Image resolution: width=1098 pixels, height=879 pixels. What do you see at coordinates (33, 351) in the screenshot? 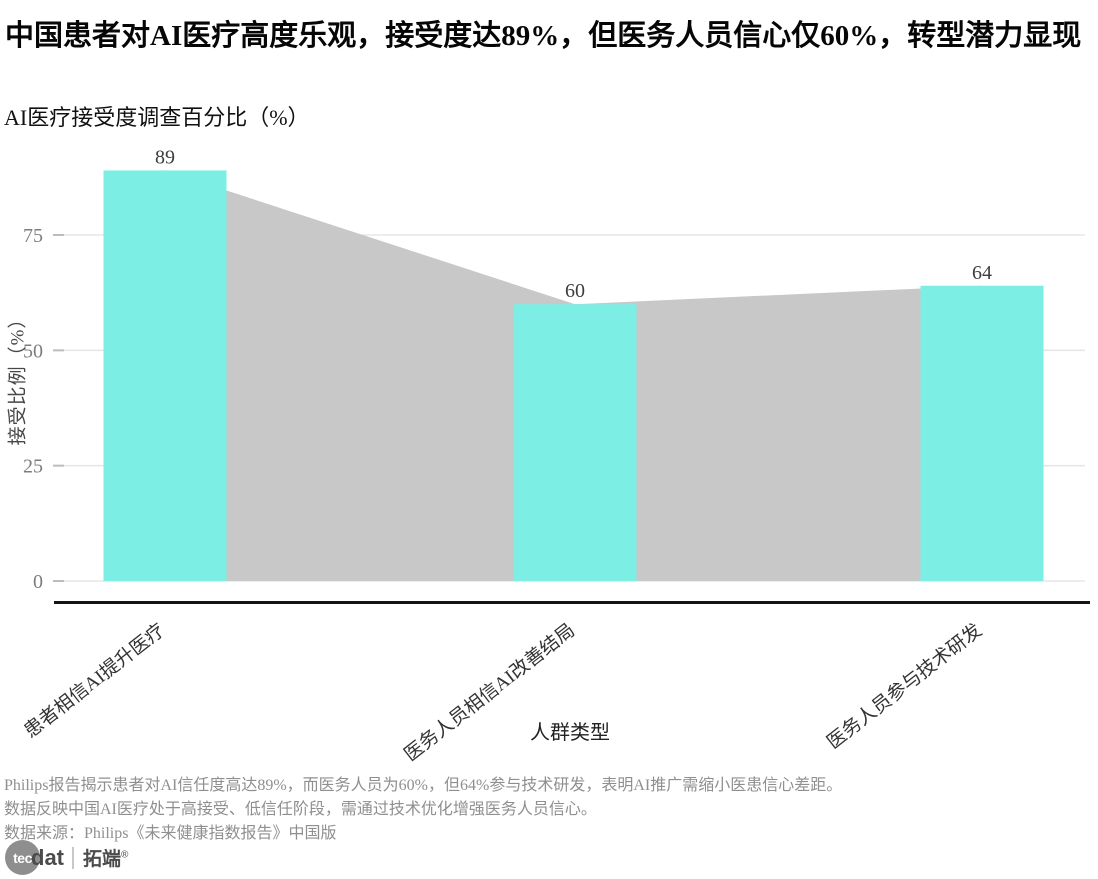
I see `y-tick-label: 50` at bounding box center [33, 351].